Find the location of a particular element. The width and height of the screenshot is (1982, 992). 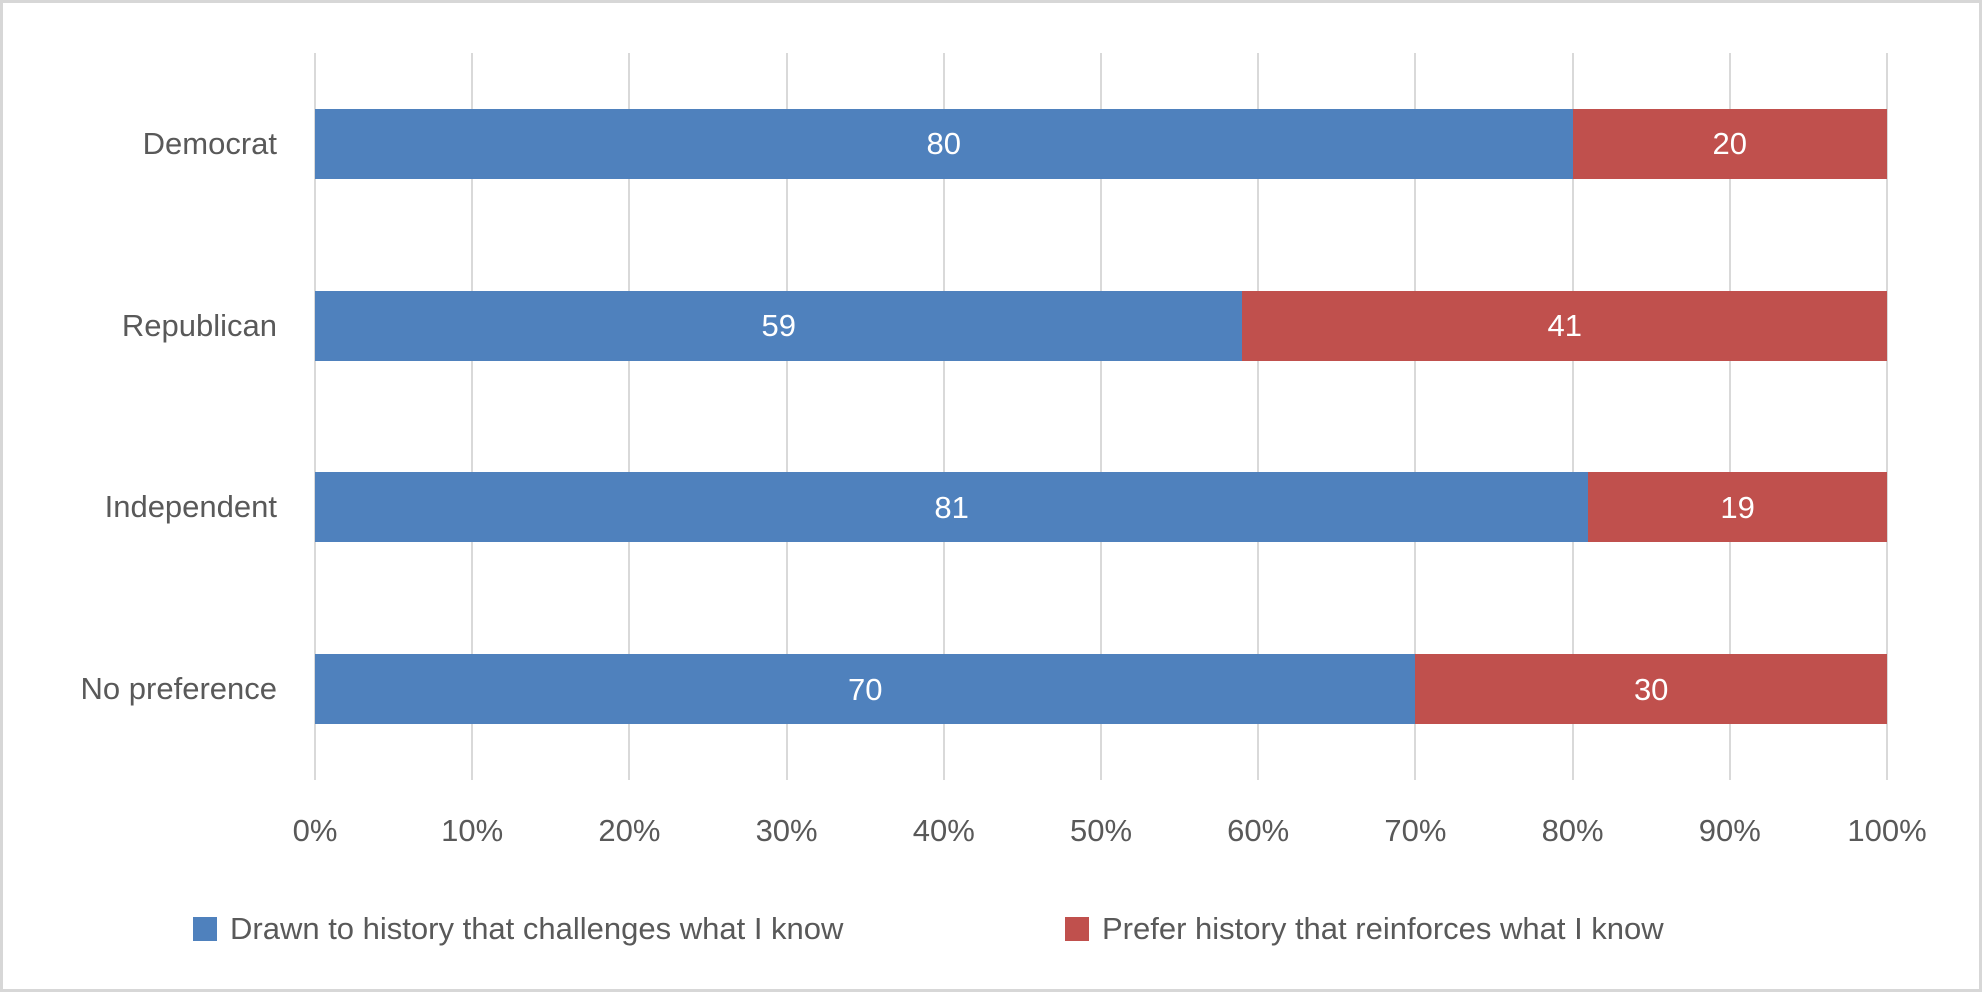

bar-row: 70 30 is located at coordinates (1101, 689).